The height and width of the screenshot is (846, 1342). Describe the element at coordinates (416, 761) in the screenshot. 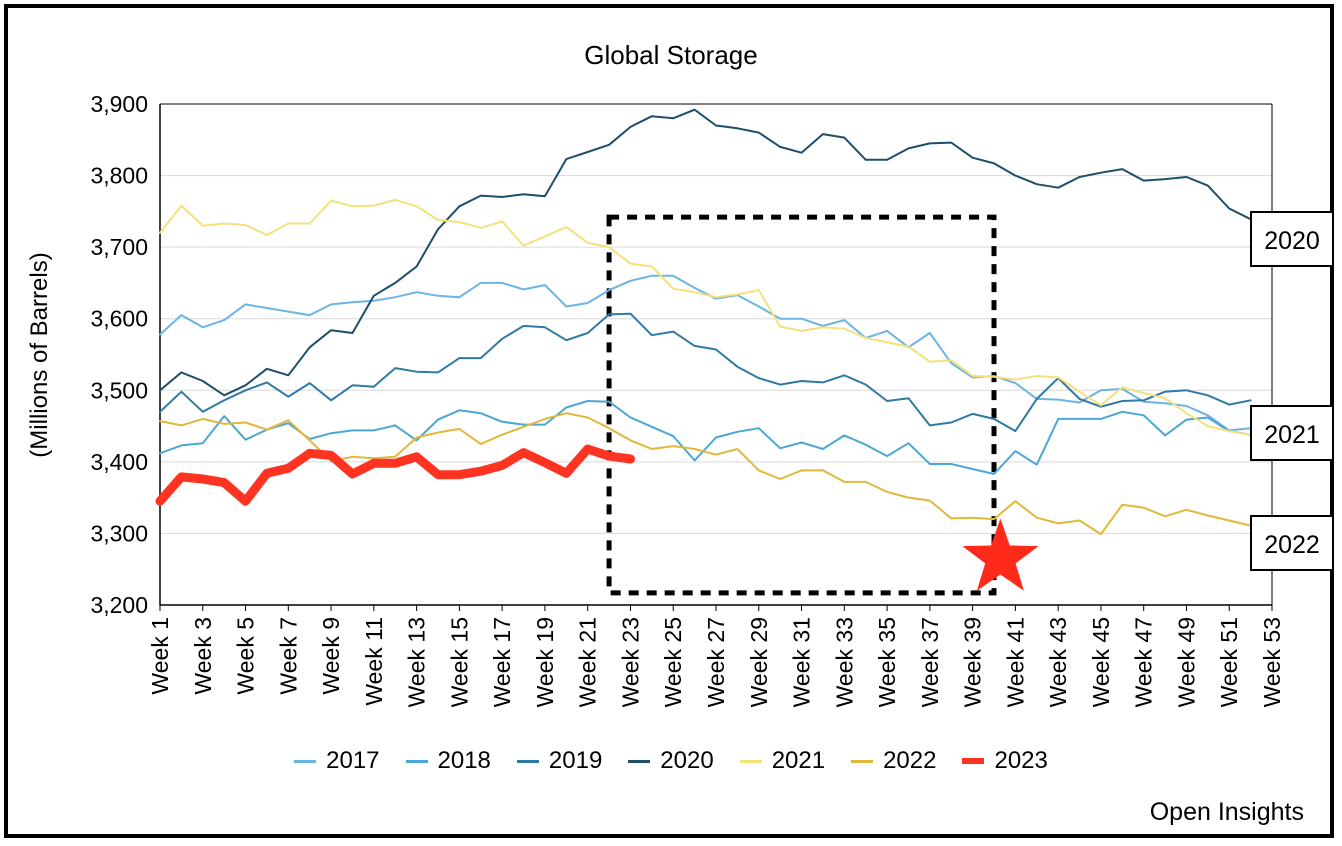

I see `legend-swatch-2018` at that location.